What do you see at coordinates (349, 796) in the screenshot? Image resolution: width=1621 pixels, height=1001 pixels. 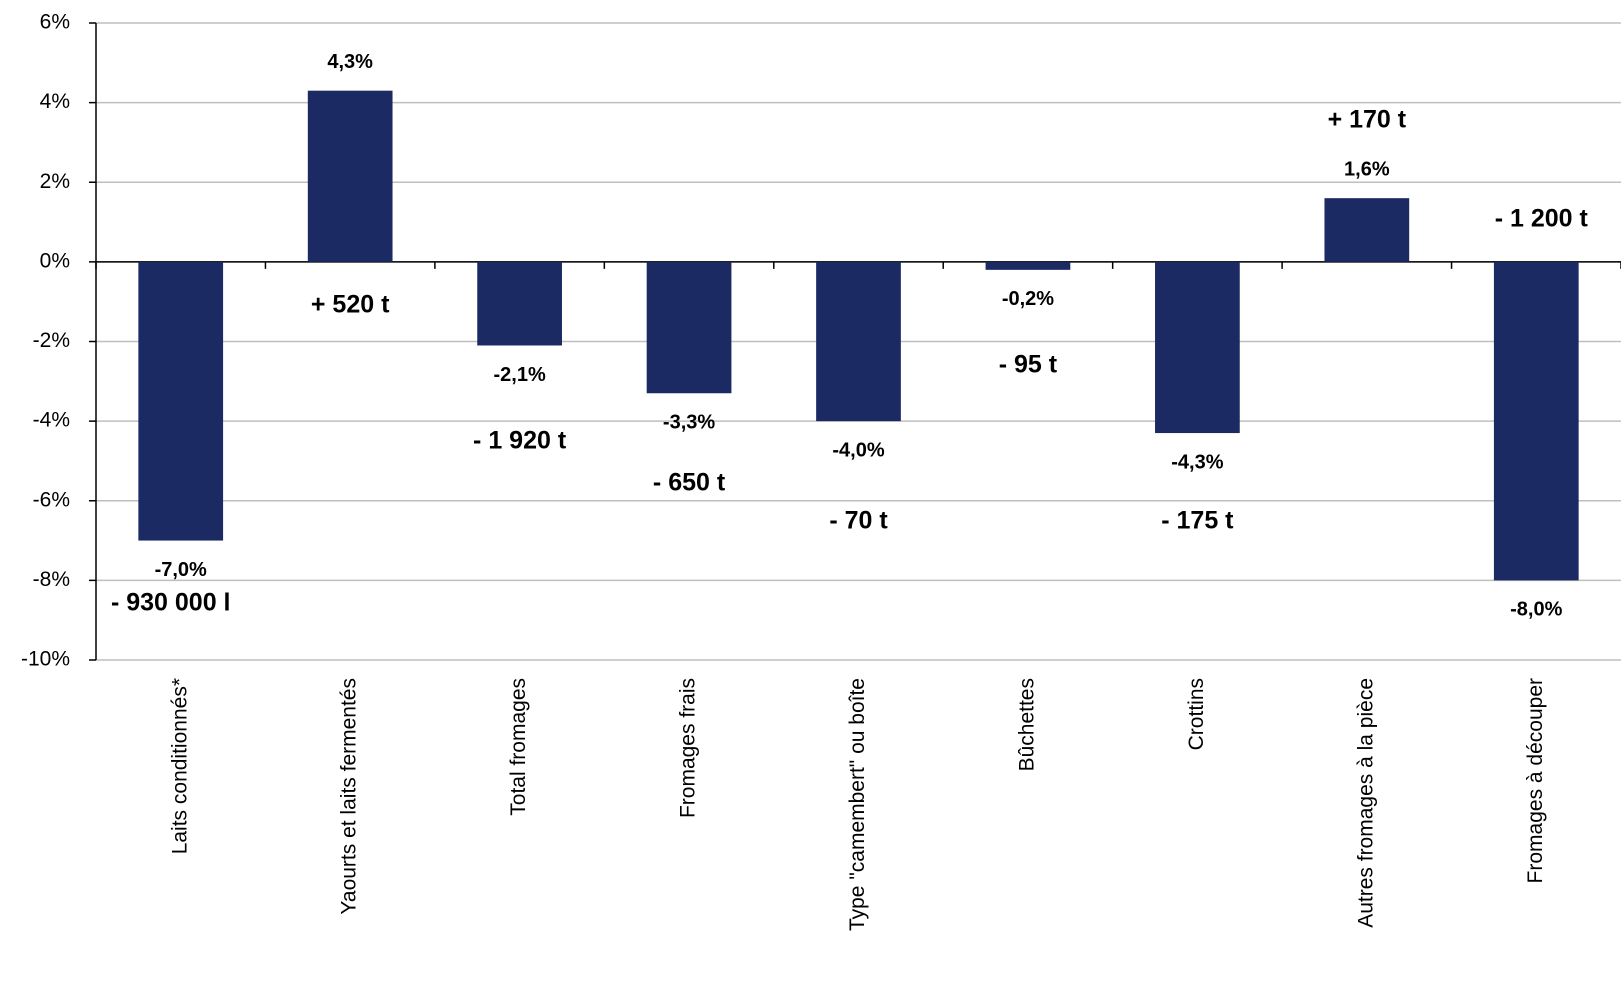 I see `x-tick-label: Yaourts et laits fermentés` at bounding box center [349, 796].